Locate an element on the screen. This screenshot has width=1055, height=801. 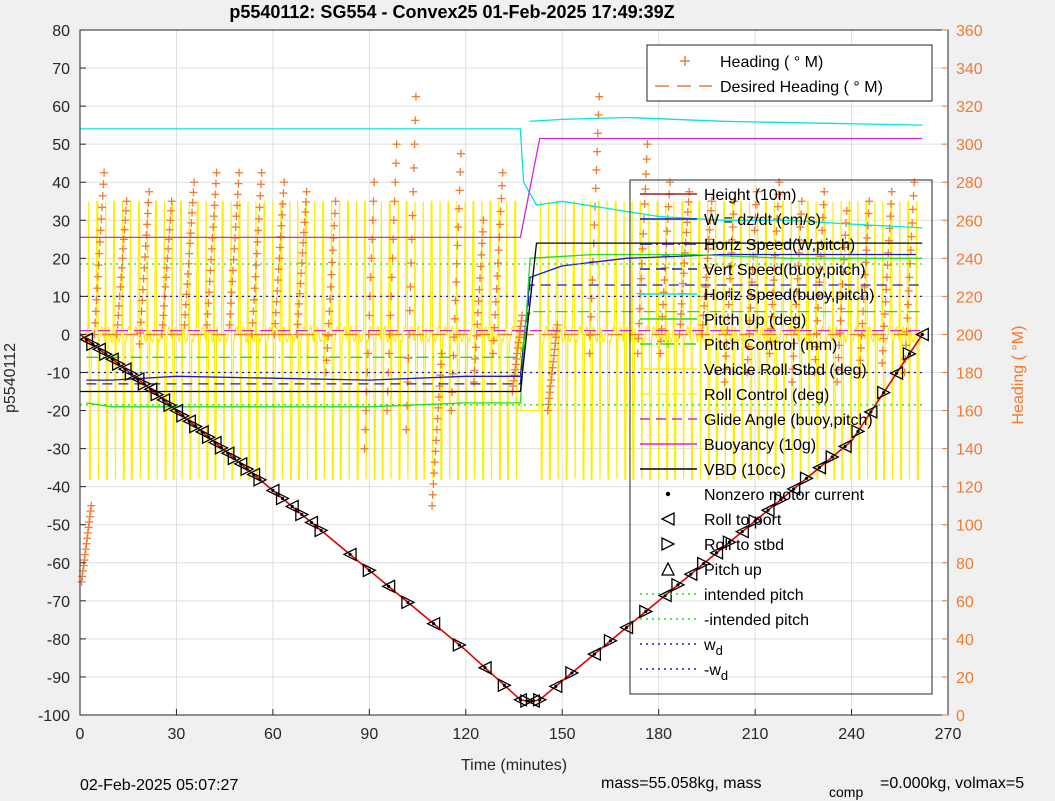
legend-main-label: W = dz/dt (cm/s) is located at coordinates (762, 220).